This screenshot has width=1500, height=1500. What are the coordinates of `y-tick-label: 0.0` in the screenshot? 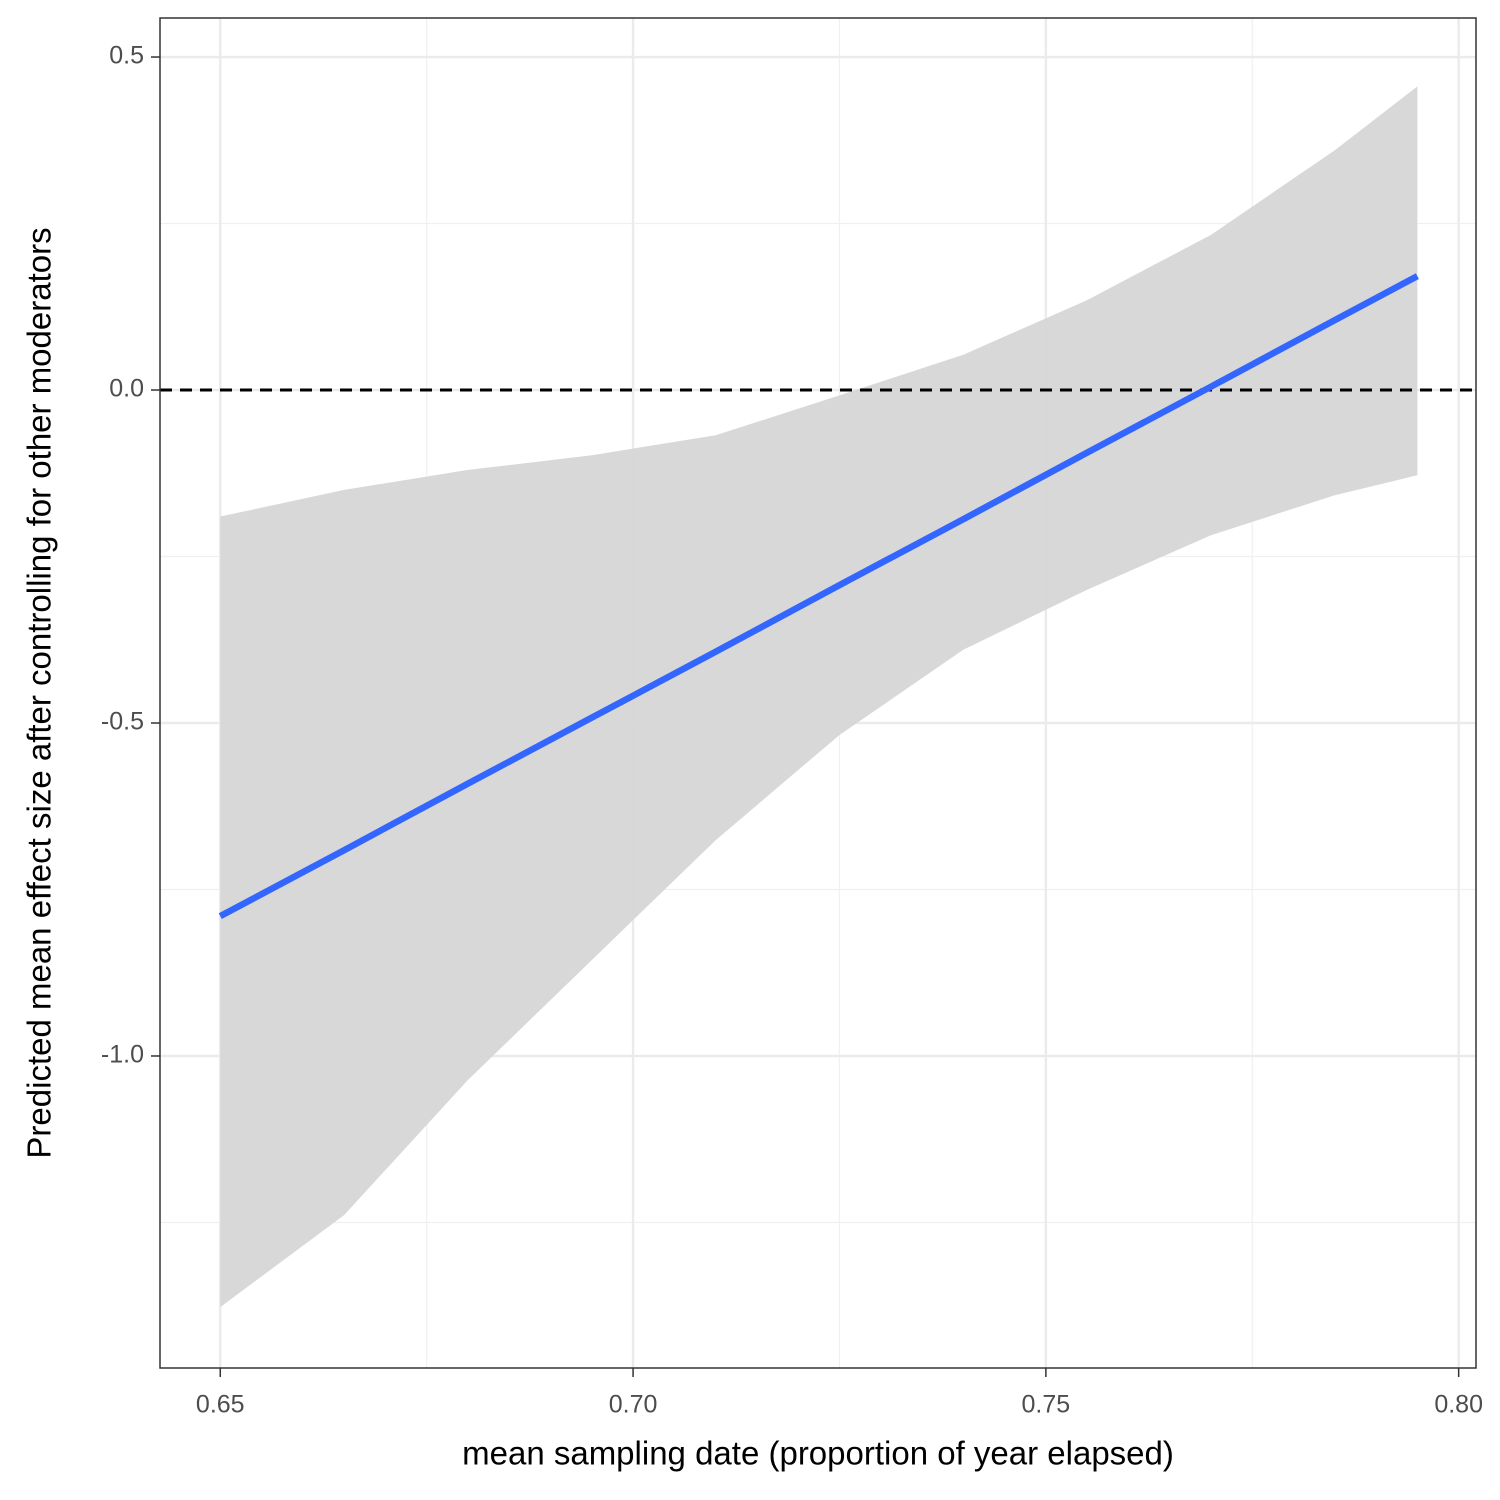 It's located at (126, 389).